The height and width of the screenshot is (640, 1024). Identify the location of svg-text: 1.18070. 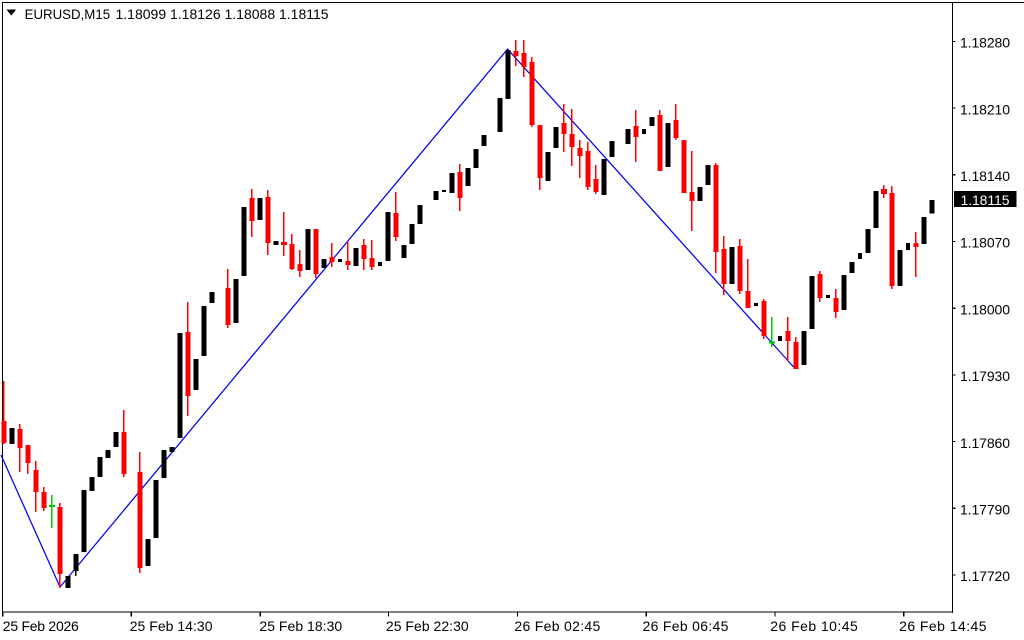
(985, 243).